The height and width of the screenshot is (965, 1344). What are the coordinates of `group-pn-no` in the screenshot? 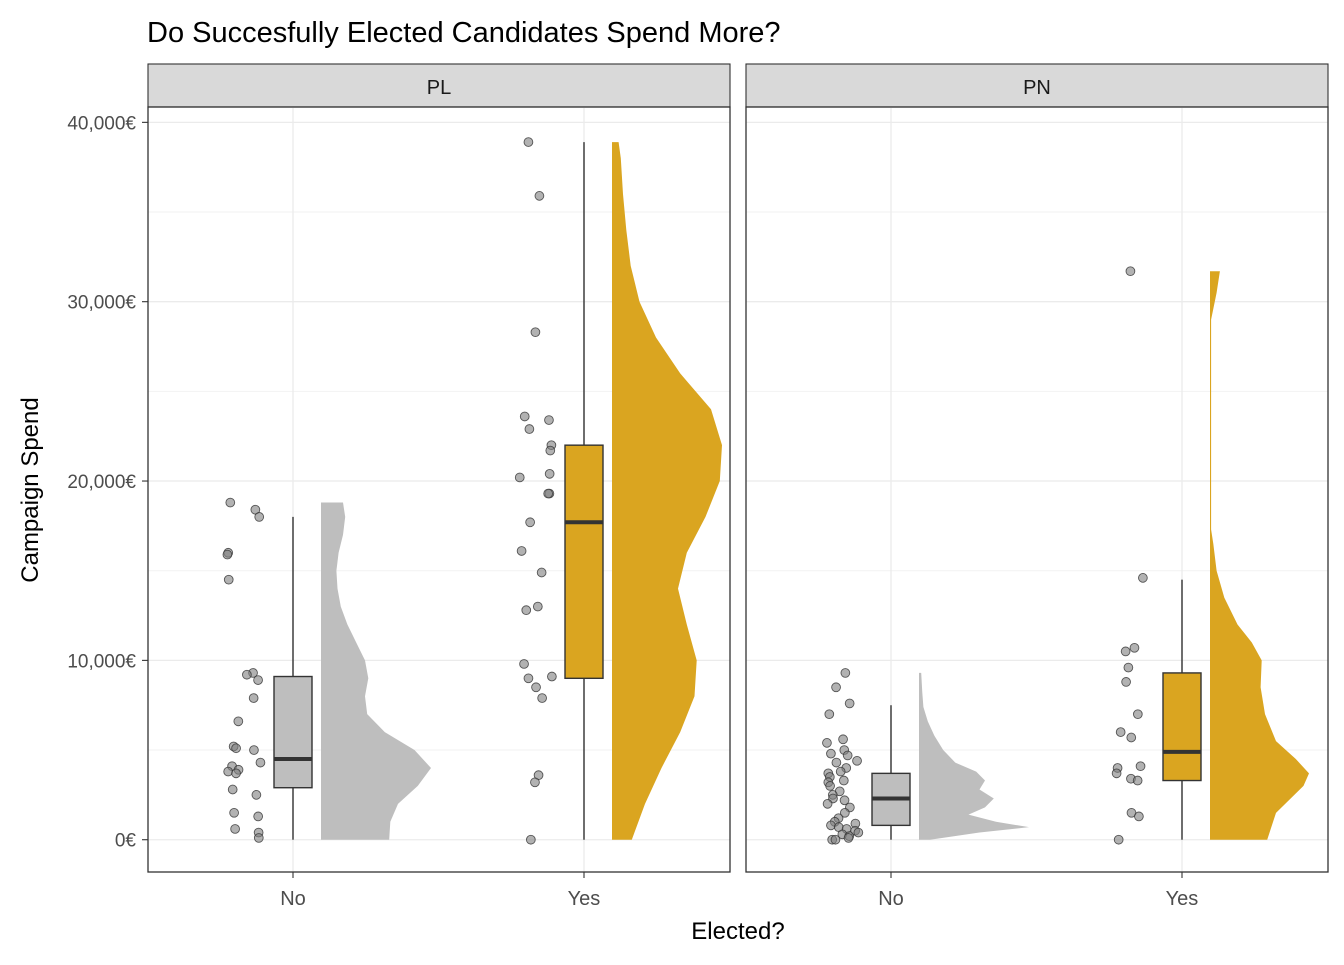 It's located at (925, 756).